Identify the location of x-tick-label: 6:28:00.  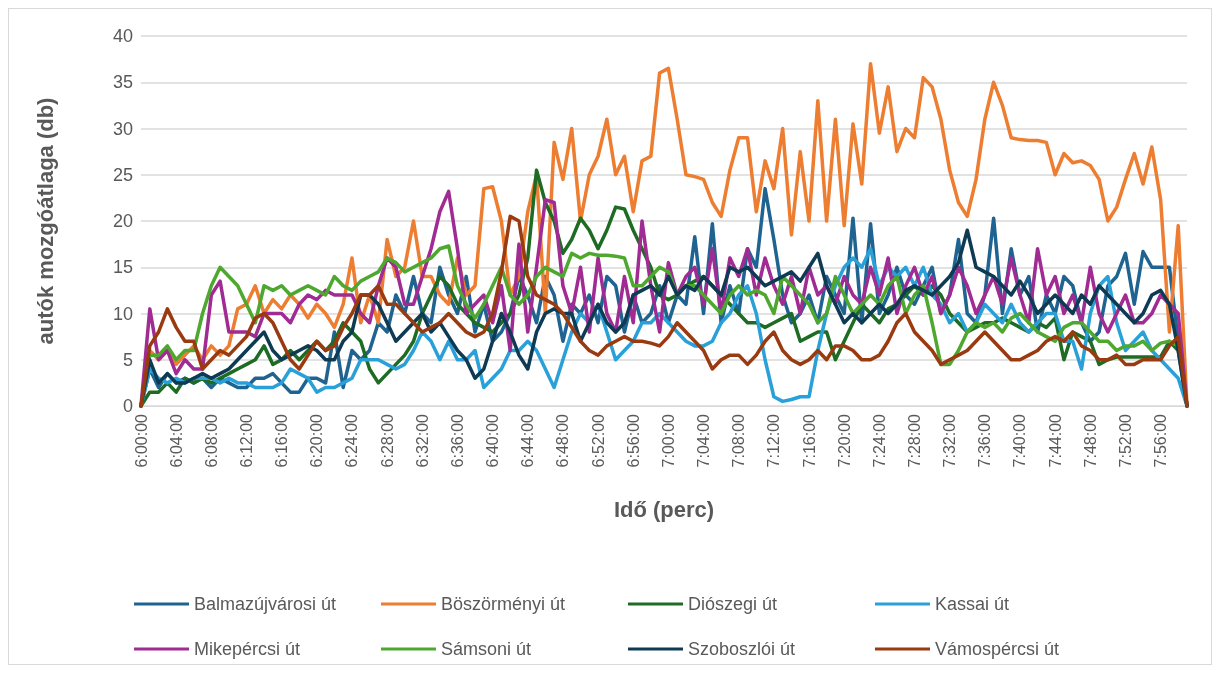
(387, 440).